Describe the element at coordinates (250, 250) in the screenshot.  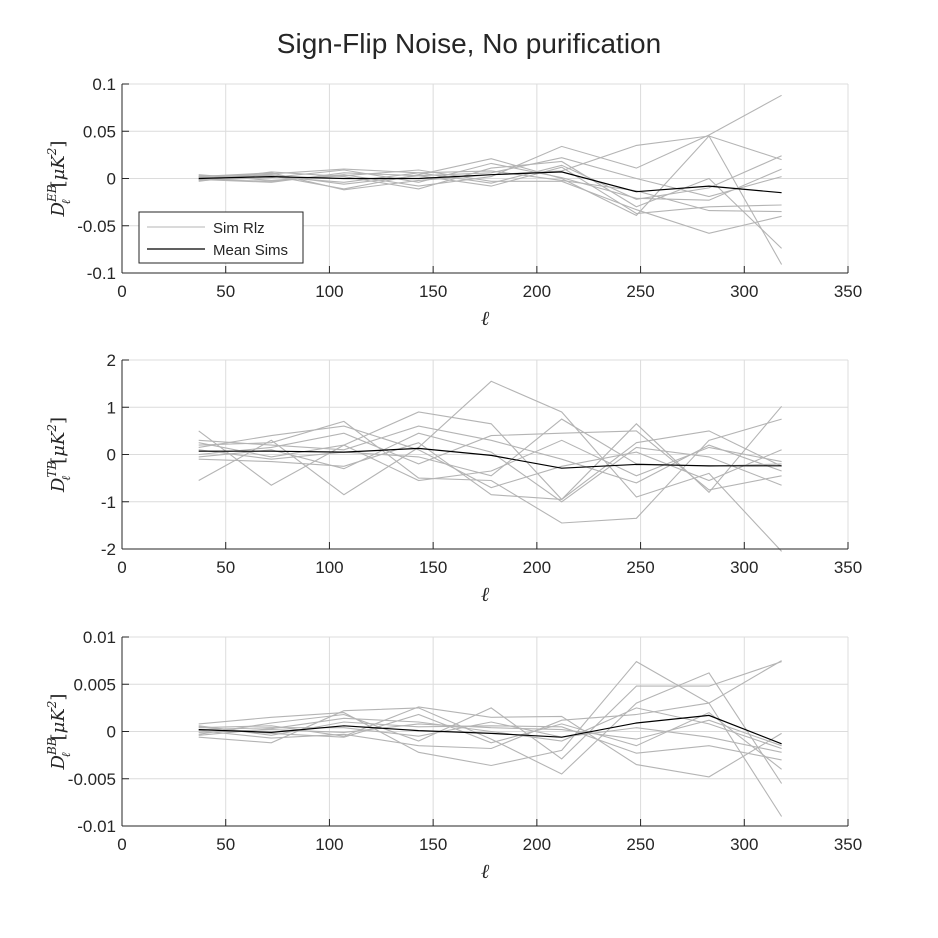
I see `legend-label-mean: Mean Sims` at that location.